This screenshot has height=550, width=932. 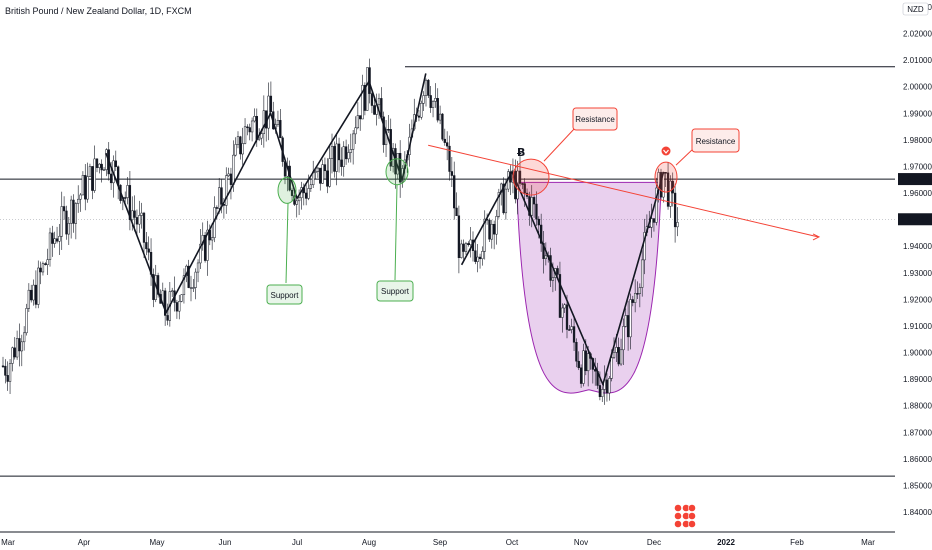 I want to click on price-tick-label: 1.89000, so click(x=917, y=379).